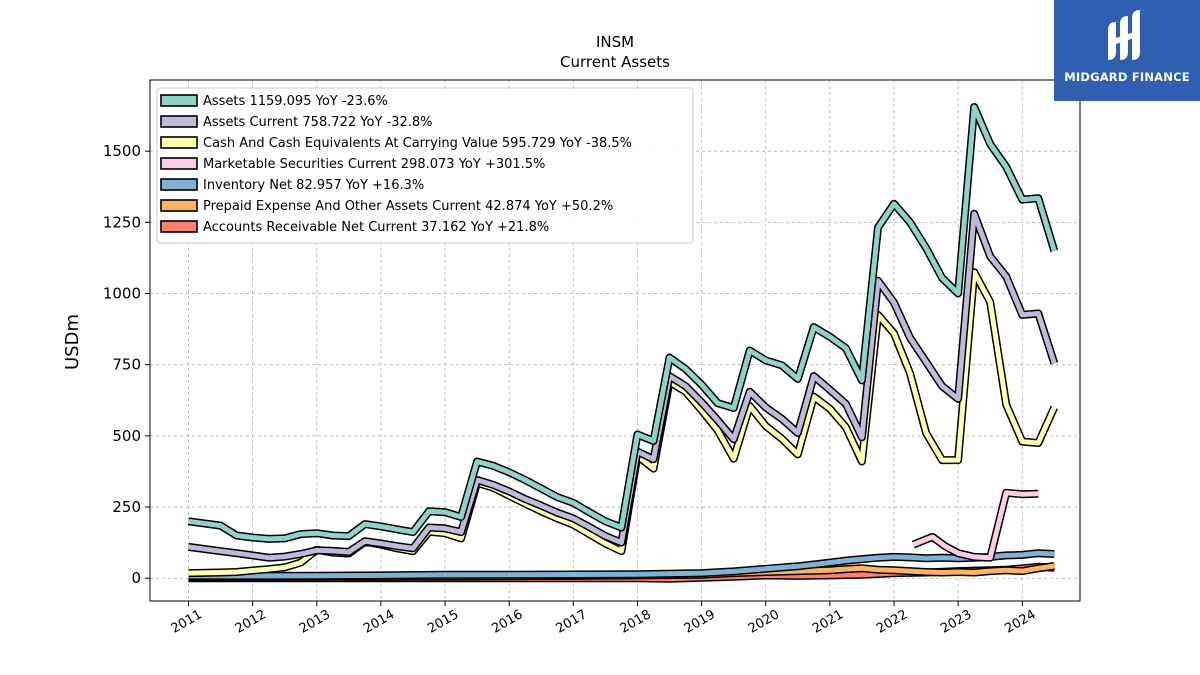 The height and width of the screenshot is (675, 1200). I want to click on legend-entry: Inventory Net 82.957 YoY +16.3%, so click(313, 185).